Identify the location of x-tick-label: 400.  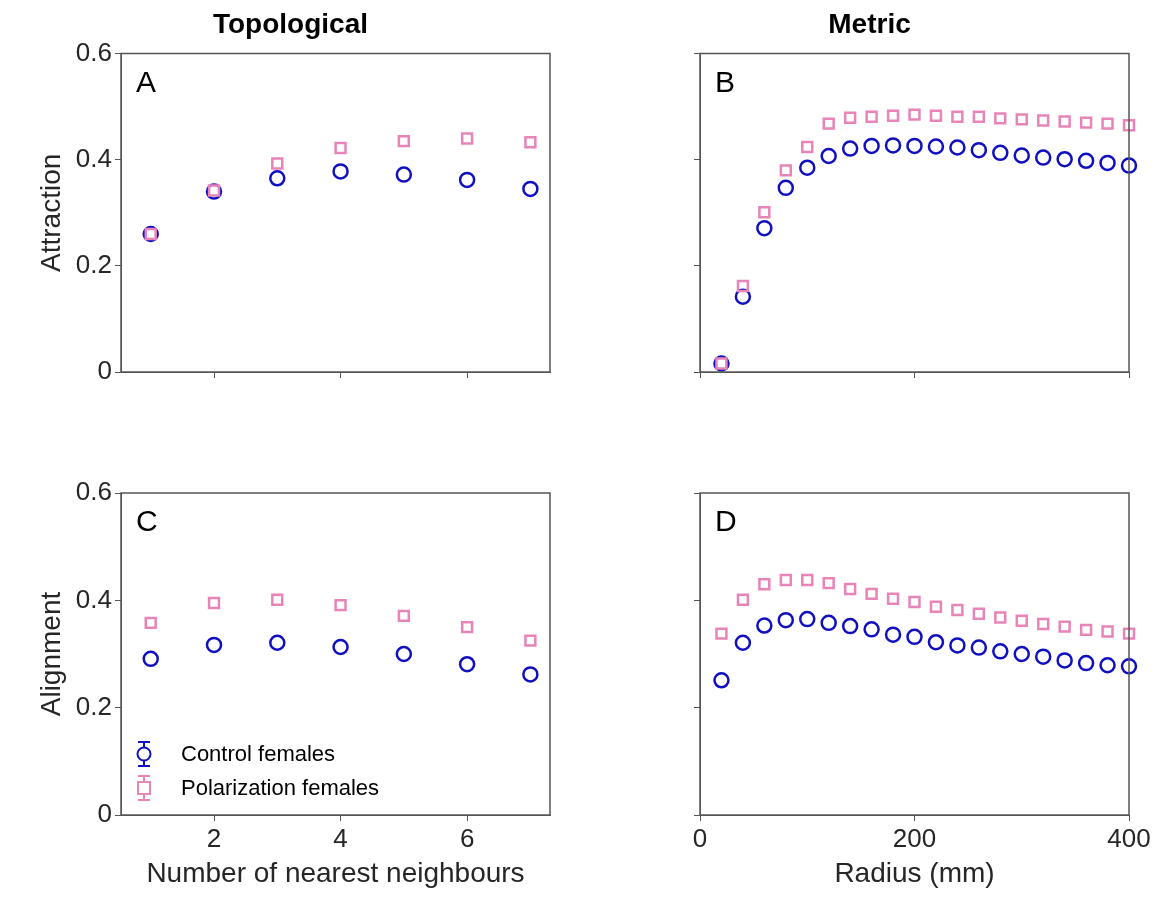
(1129, 837).